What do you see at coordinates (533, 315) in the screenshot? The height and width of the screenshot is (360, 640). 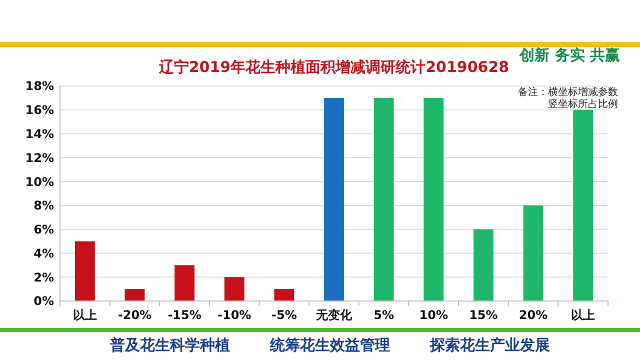 I see `x-tick-label: 20%` at bounding box center [533, 315].